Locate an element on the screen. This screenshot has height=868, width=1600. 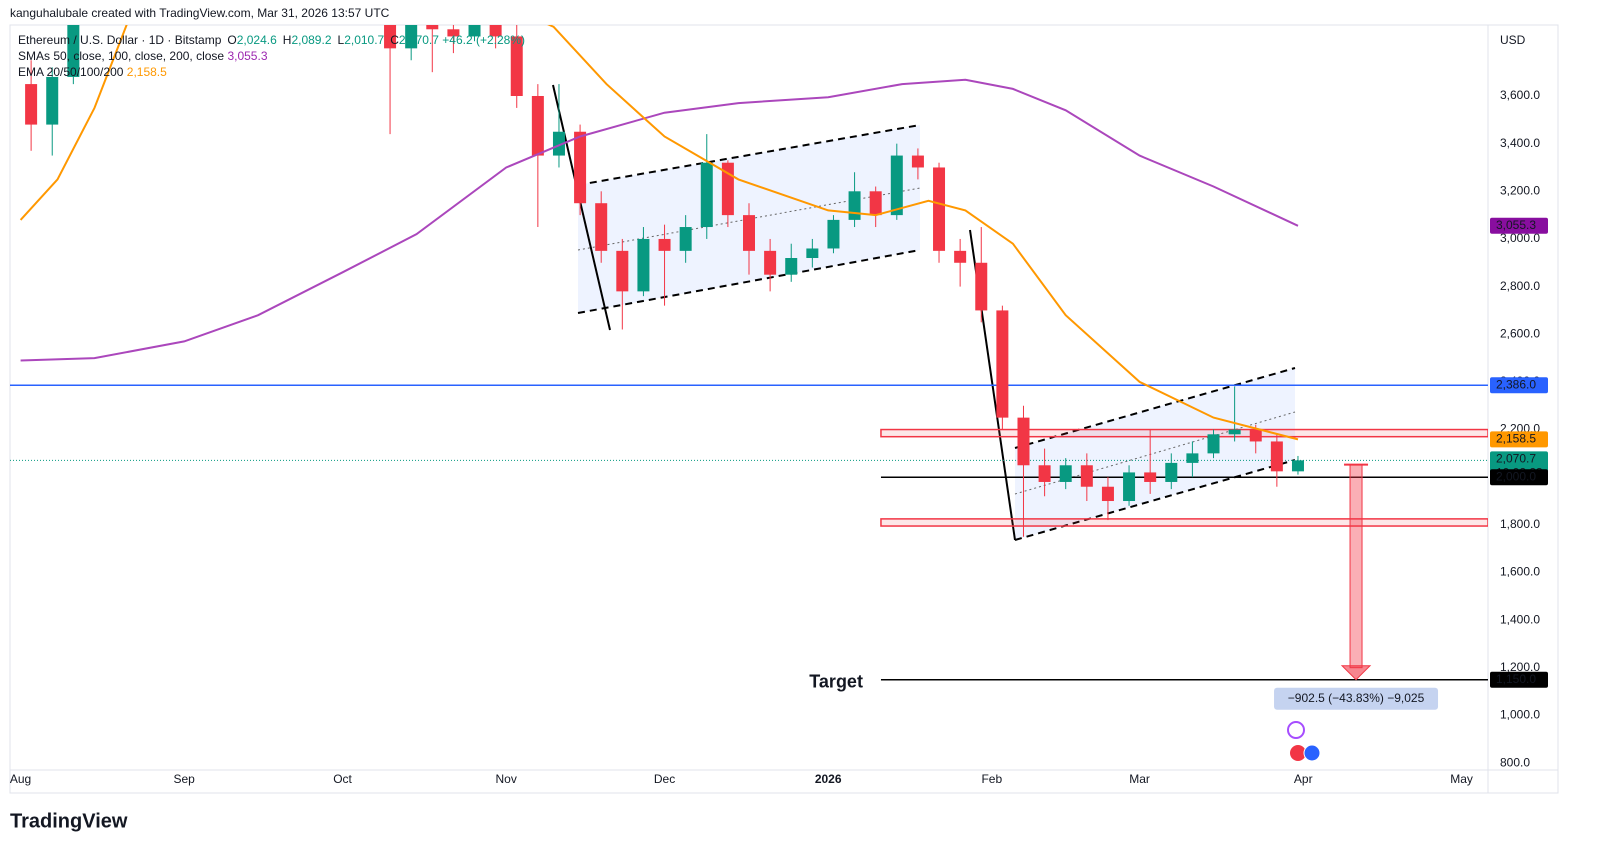
level-label: Target is located at coordinates (836, 681).